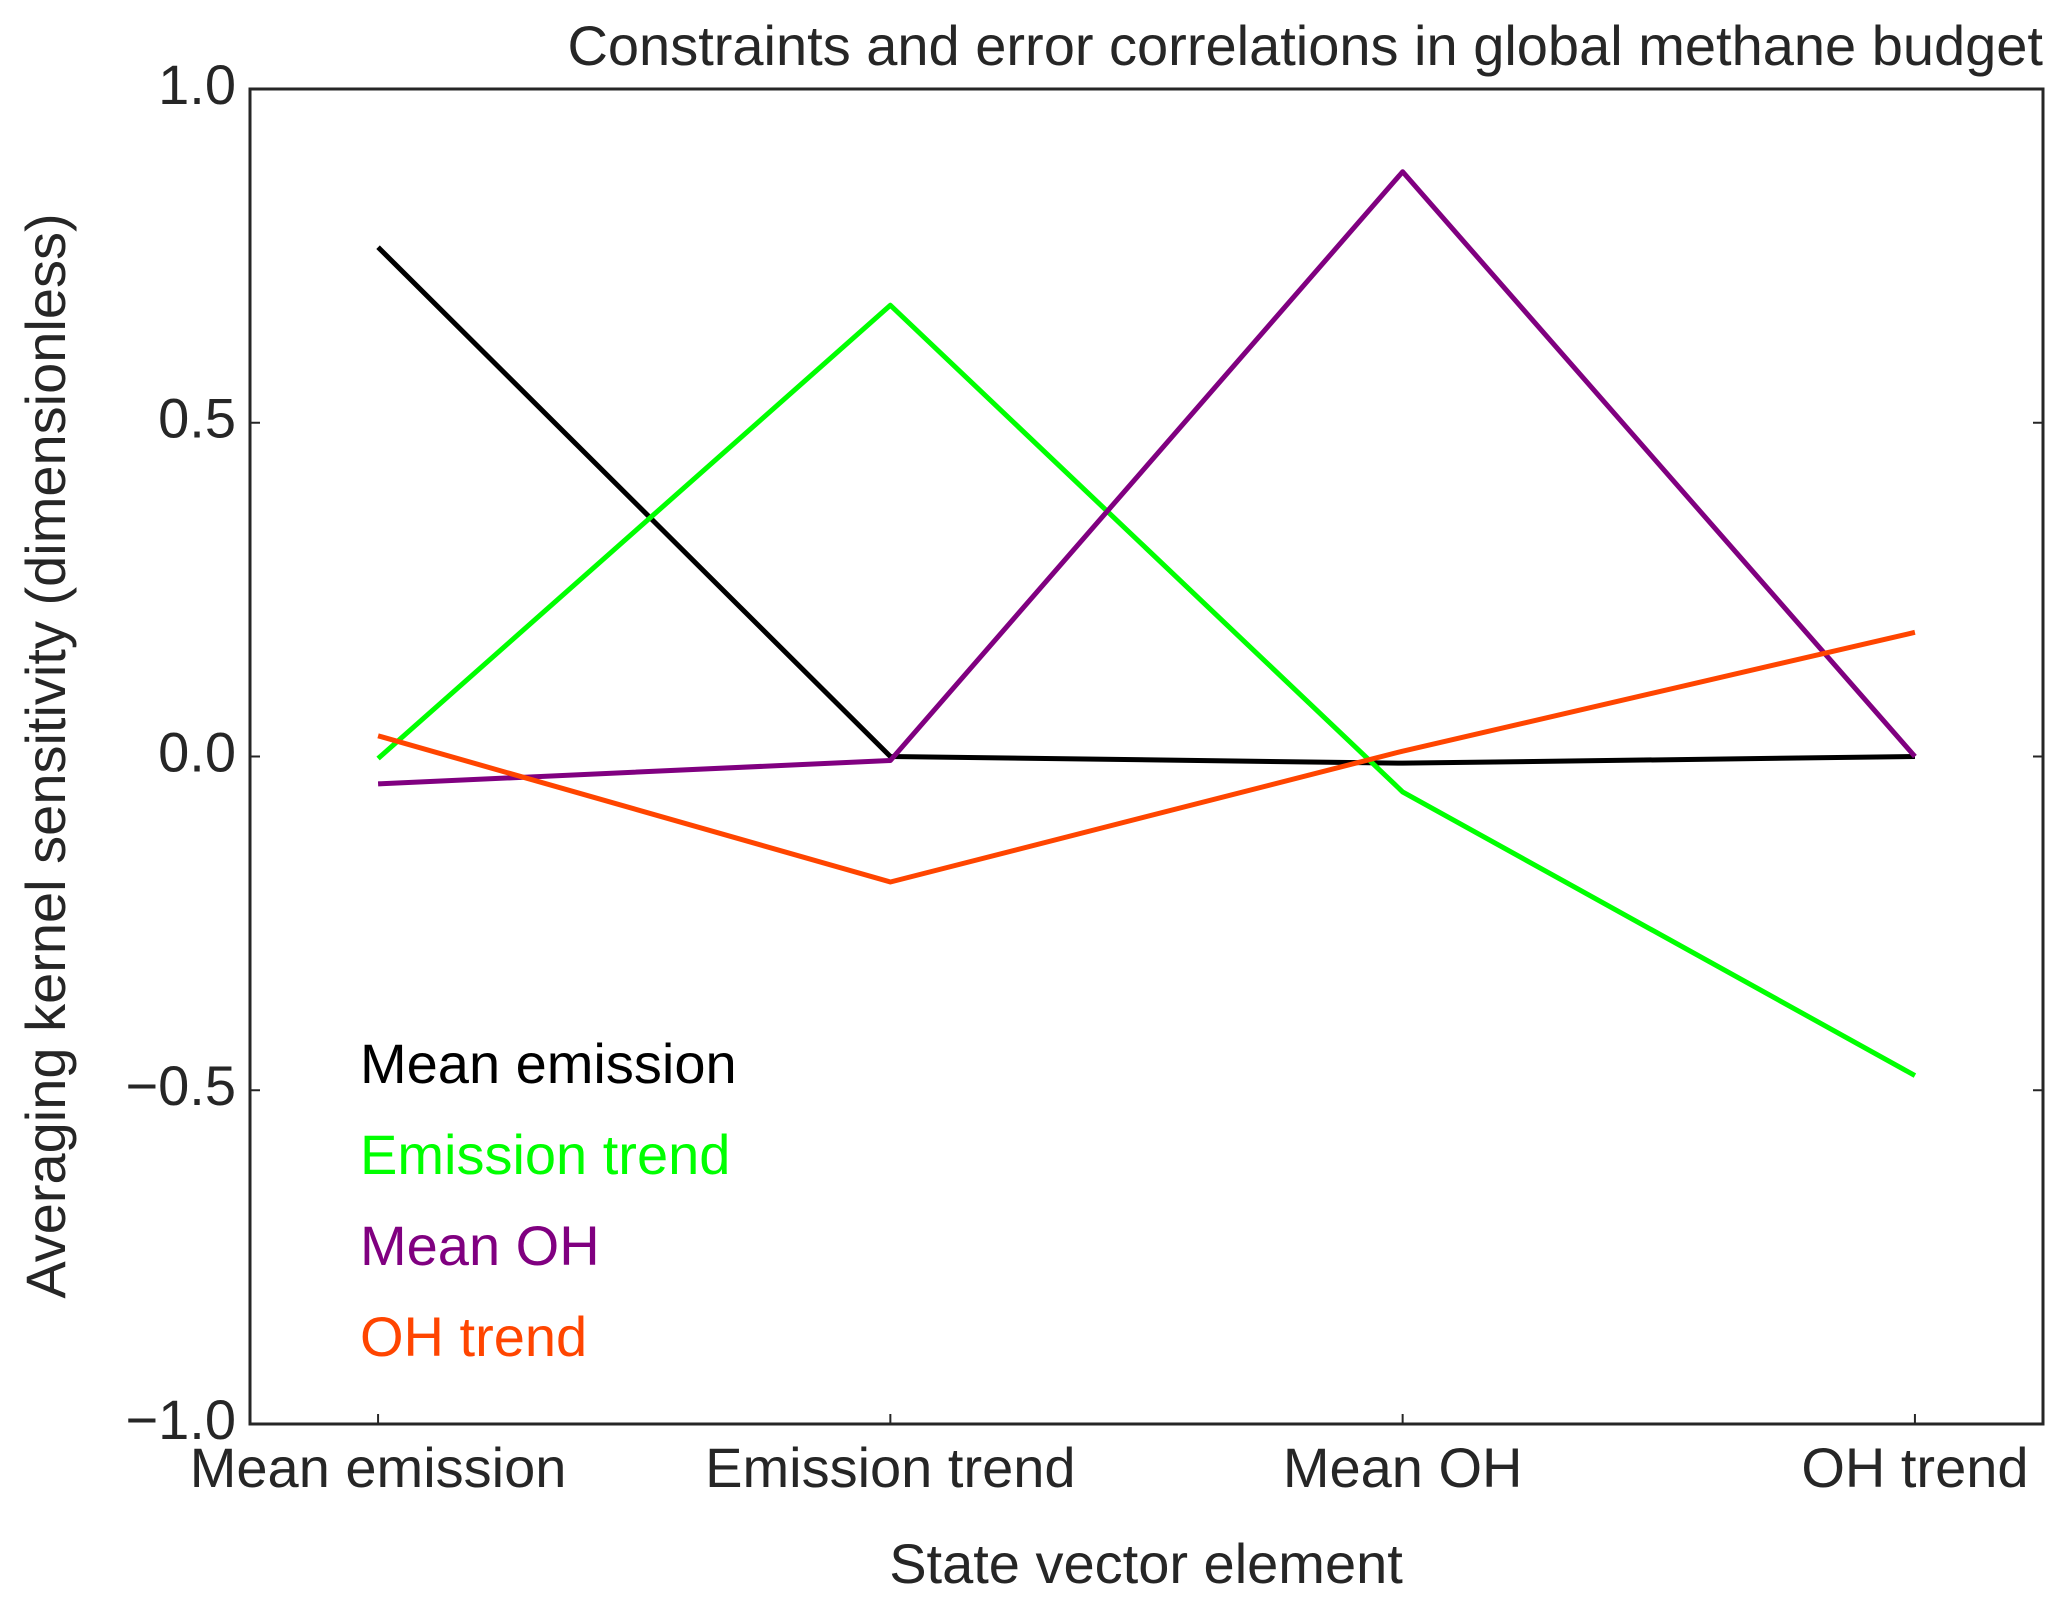 The height and width of the screenshot is (1610, 2067). I want to click on legend-entry: Emission trend, so click(545, 1154).